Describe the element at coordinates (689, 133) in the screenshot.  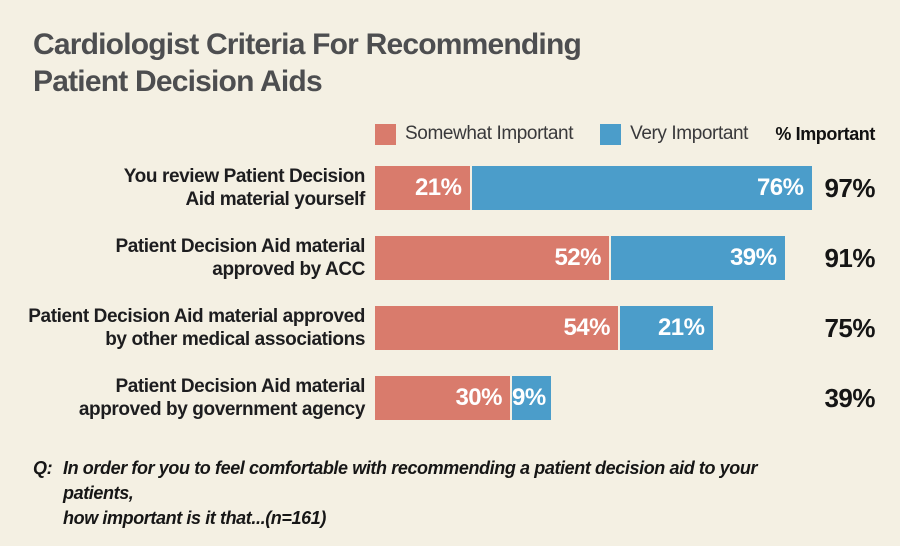
I see `legend-label-very: Very Important` at that location.